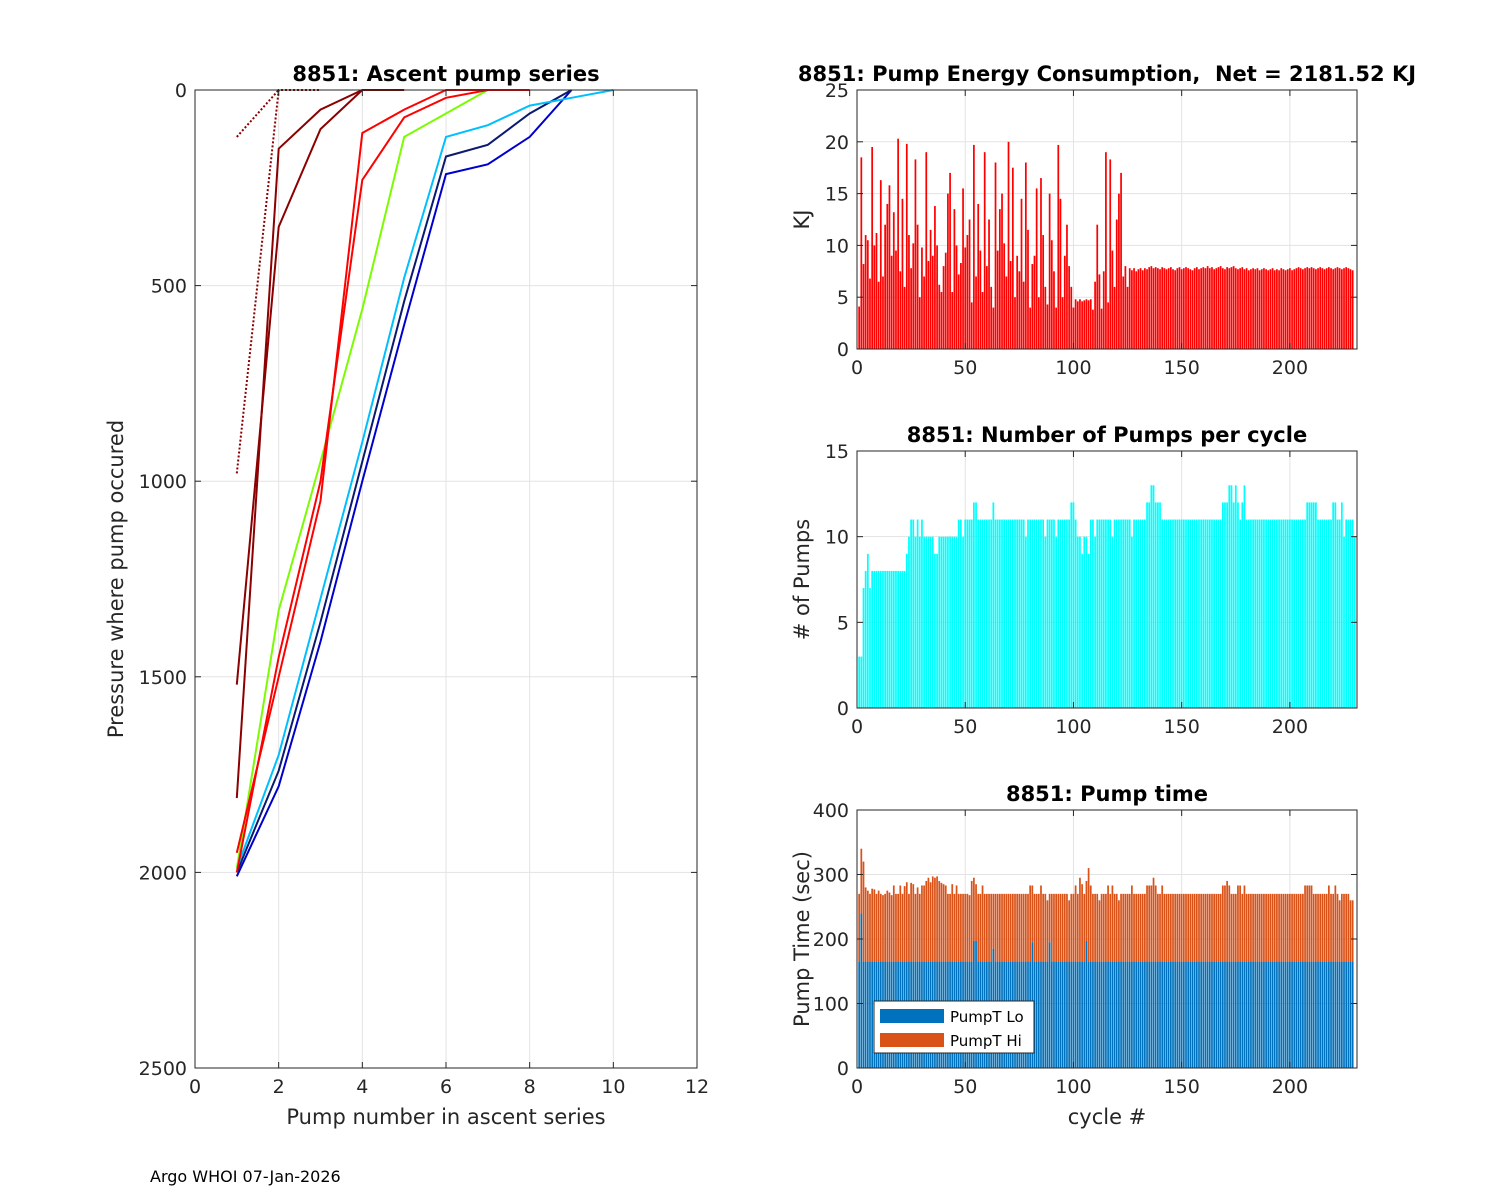 The height and width of the screenshot is (1200, 1500). Describe the element at coordinates (1290, 727) in the screenshot. I see `x-tick-label: 200` at that location.